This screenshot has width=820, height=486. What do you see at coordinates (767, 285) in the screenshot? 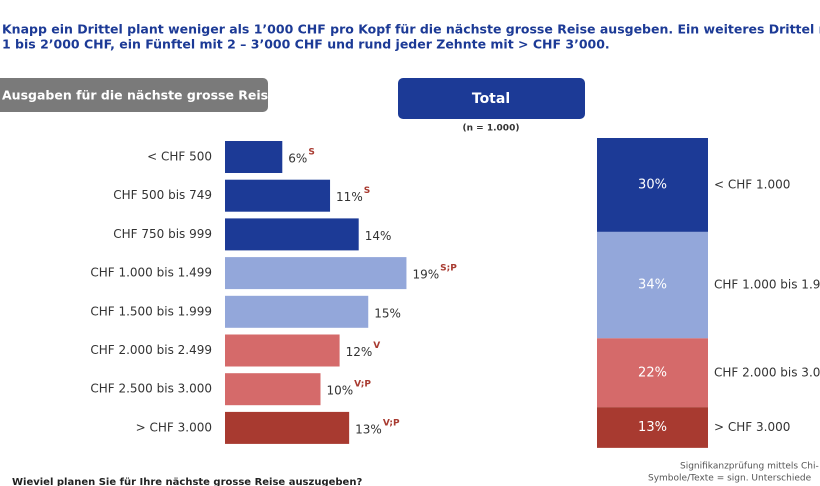
I see `legend-label: CHF 1.000 bis 1.999` at bounding box center [767, 285].